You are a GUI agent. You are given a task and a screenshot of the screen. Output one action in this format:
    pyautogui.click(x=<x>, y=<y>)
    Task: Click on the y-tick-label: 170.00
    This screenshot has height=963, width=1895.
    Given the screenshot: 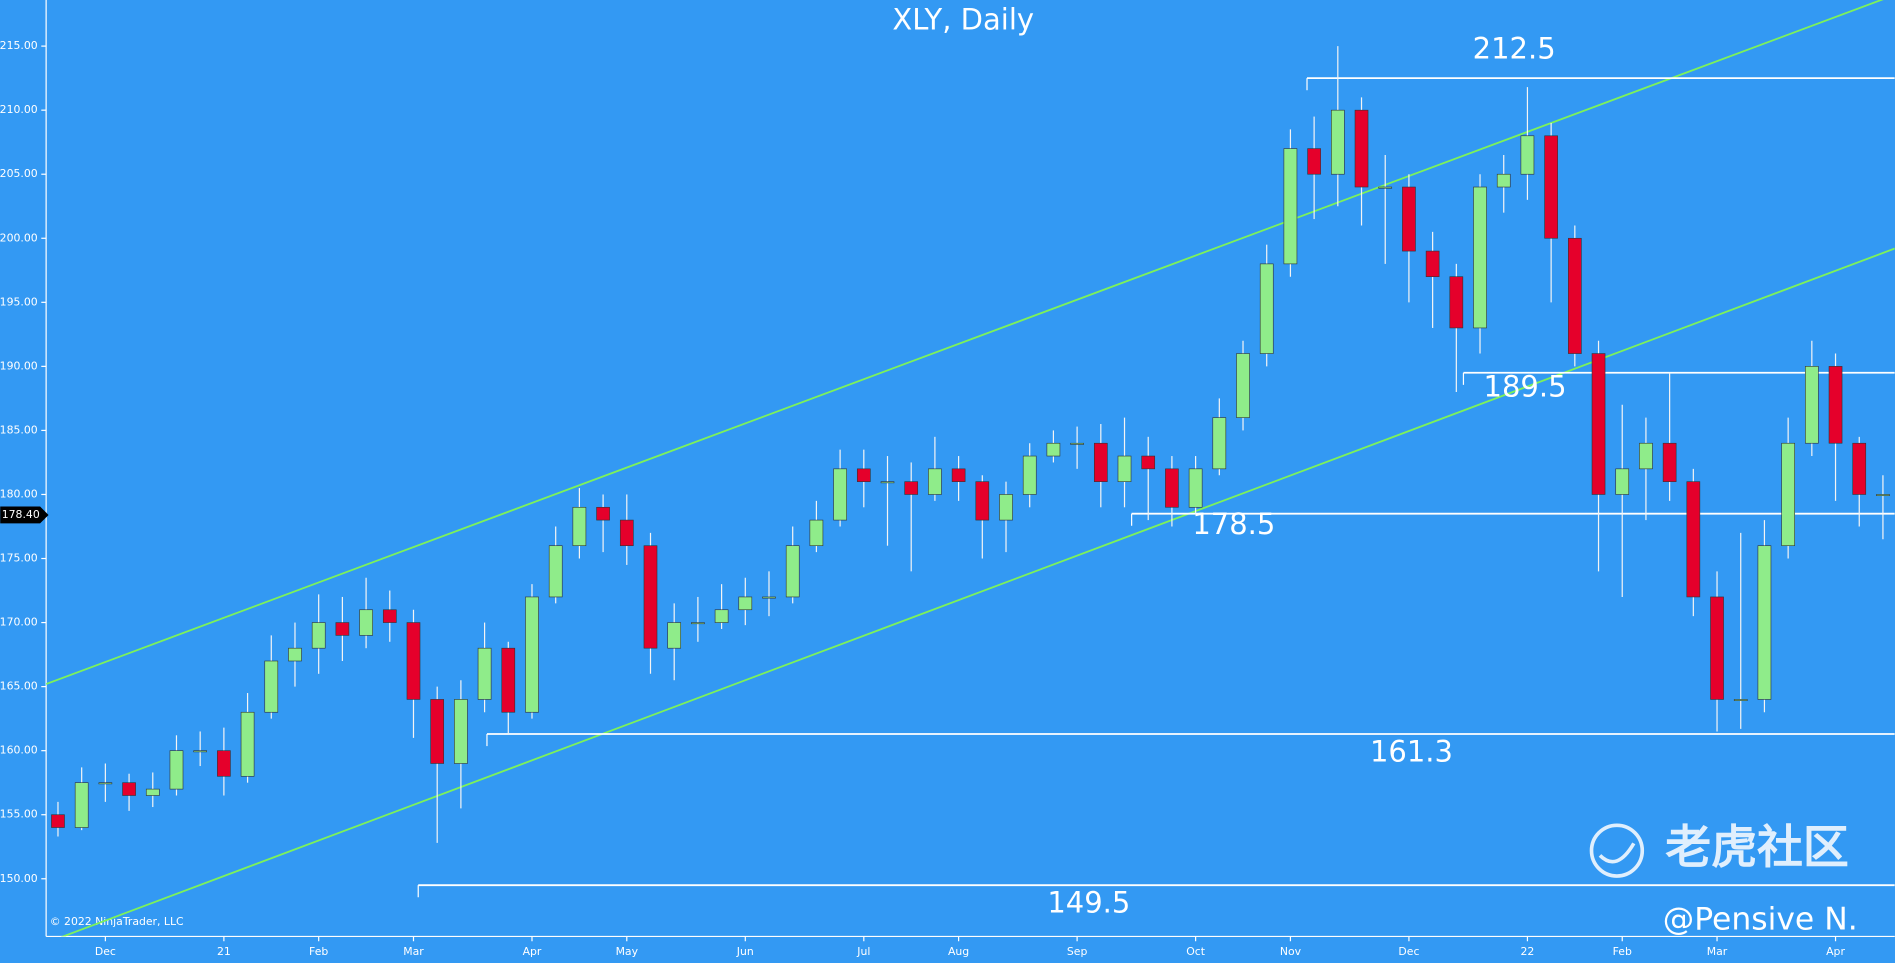 What is the action you would take?
    pyautogui.click(x=19, y=622)
    